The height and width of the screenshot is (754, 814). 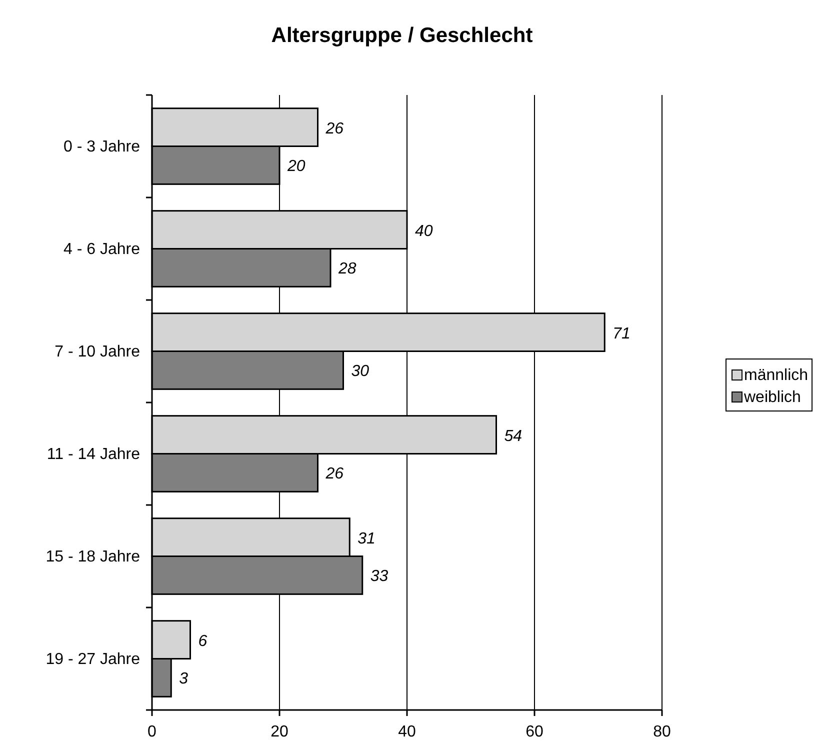 What do you see at coordinates (513, 436) in the screenshot?
I see `data-label: 54` at bounding box center [513, 436].